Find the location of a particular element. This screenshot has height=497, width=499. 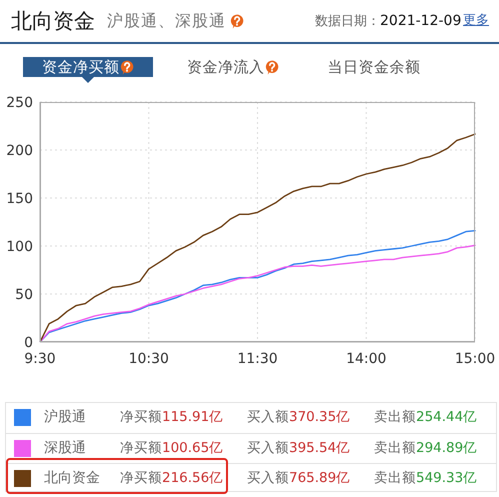

y-tick-label: 50 is located at coordinates (24, 294).